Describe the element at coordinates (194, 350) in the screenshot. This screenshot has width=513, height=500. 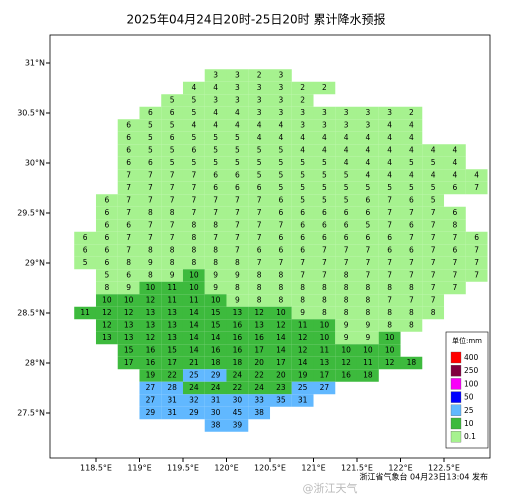
I see `rain-value: 14` at that location.